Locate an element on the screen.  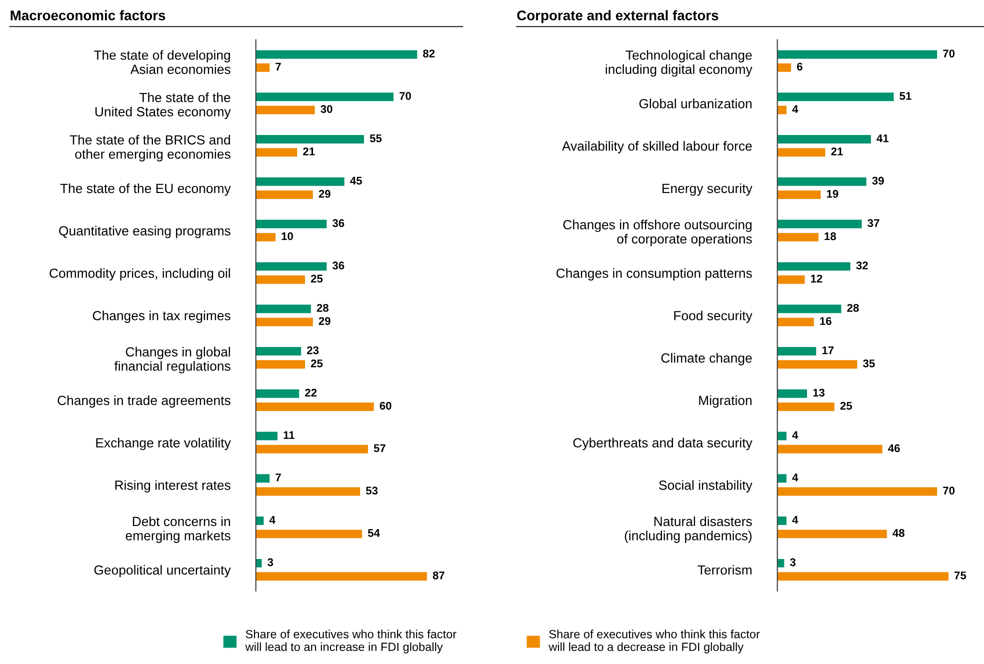
y-tick-label: Energy security is located at coordinates (707, 189).